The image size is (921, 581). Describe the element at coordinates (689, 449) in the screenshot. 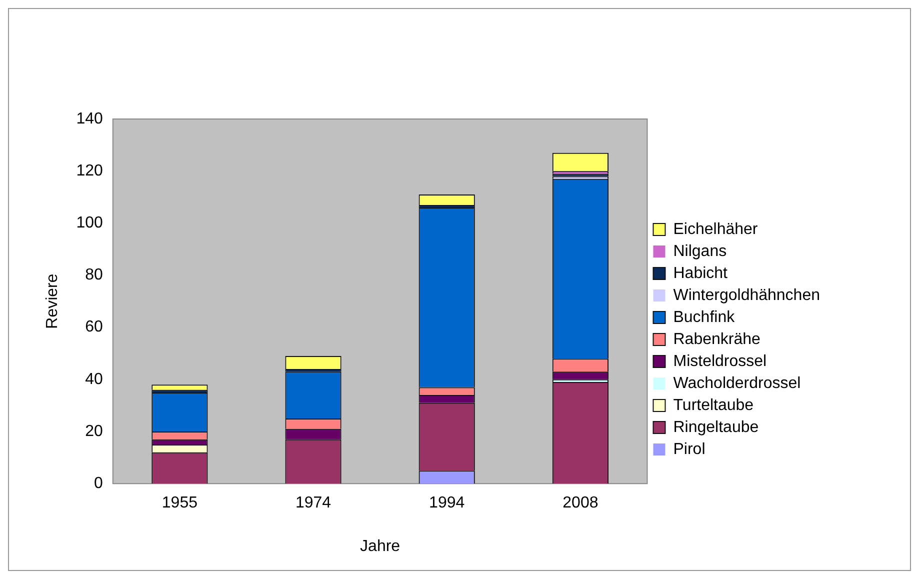

I see `legend-label: Pirol` at that location.